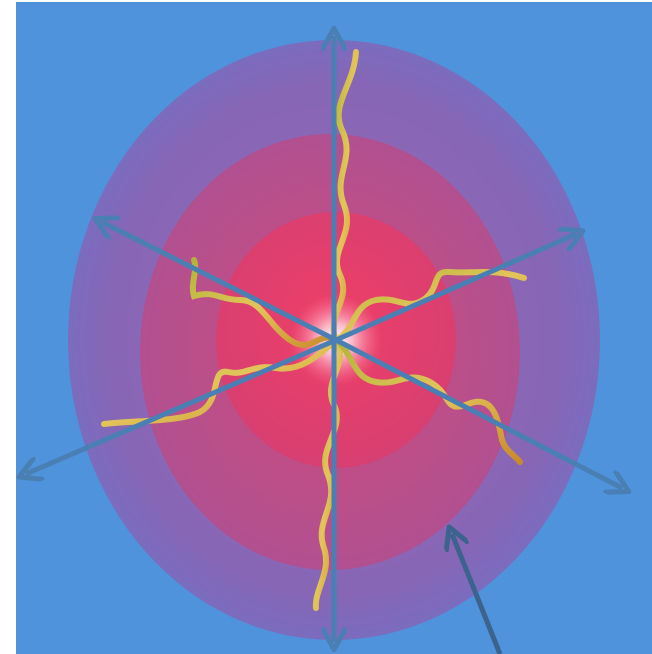 The width and height of the screenshot is (652, 654). What do you see at coordinates (477, 594) in the screenshot?
I see `pointer-arrow` at bounding box center [477, 594].